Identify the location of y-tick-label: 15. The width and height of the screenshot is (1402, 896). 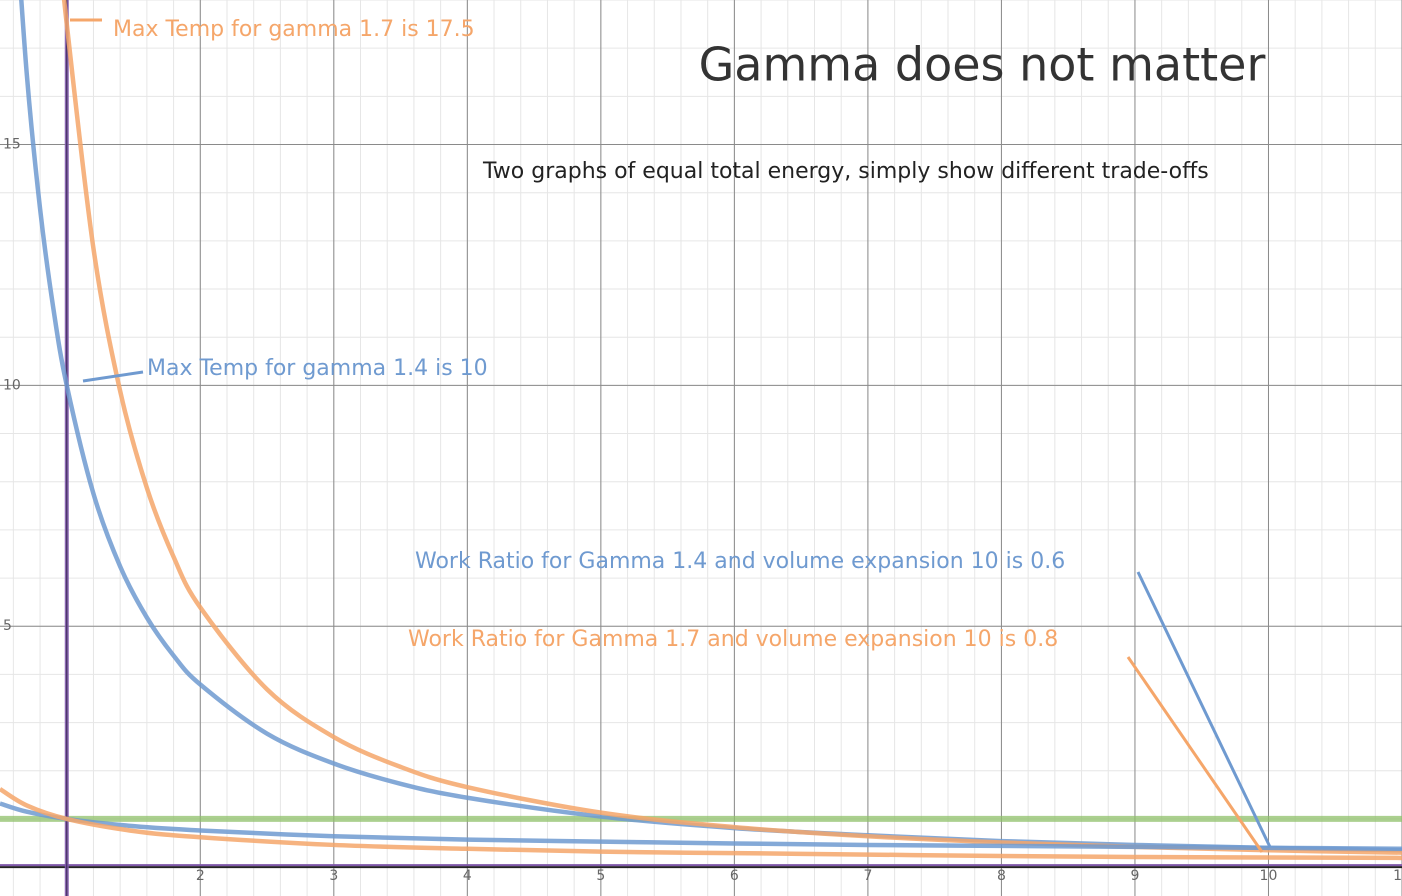
(12, 145).